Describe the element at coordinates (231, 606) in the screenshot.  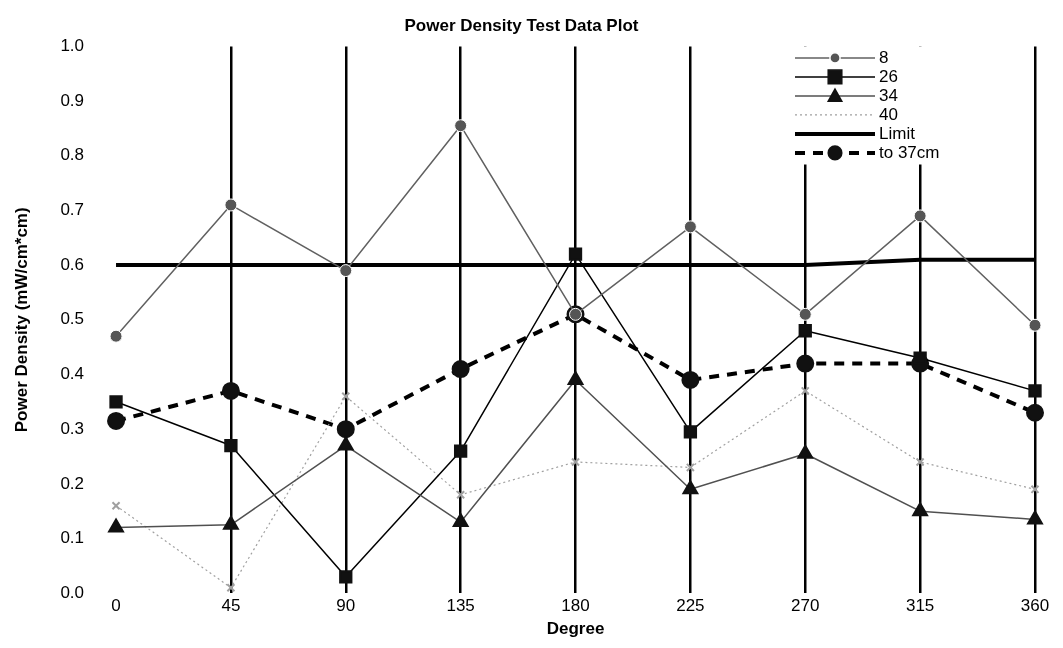
I see `x-tick-label: 45` at that location.